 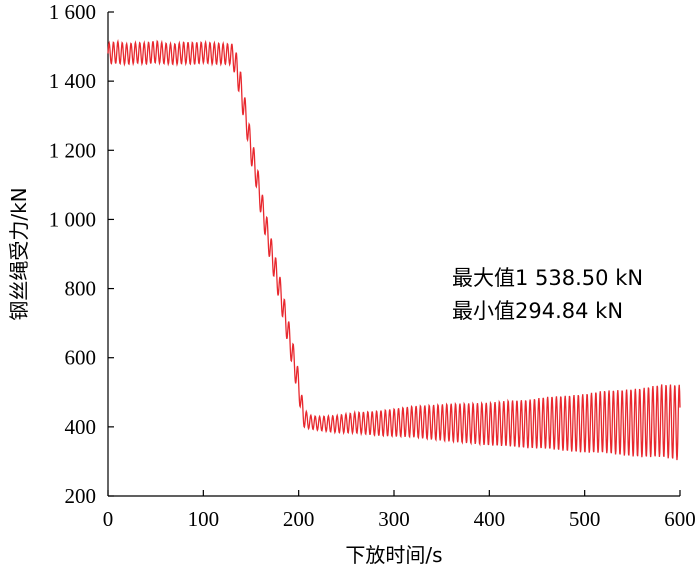 What do you see at coordinates (299, 519) in the screenshot?
I see `x-tick-label: 200` at bounding box center [299, 519].